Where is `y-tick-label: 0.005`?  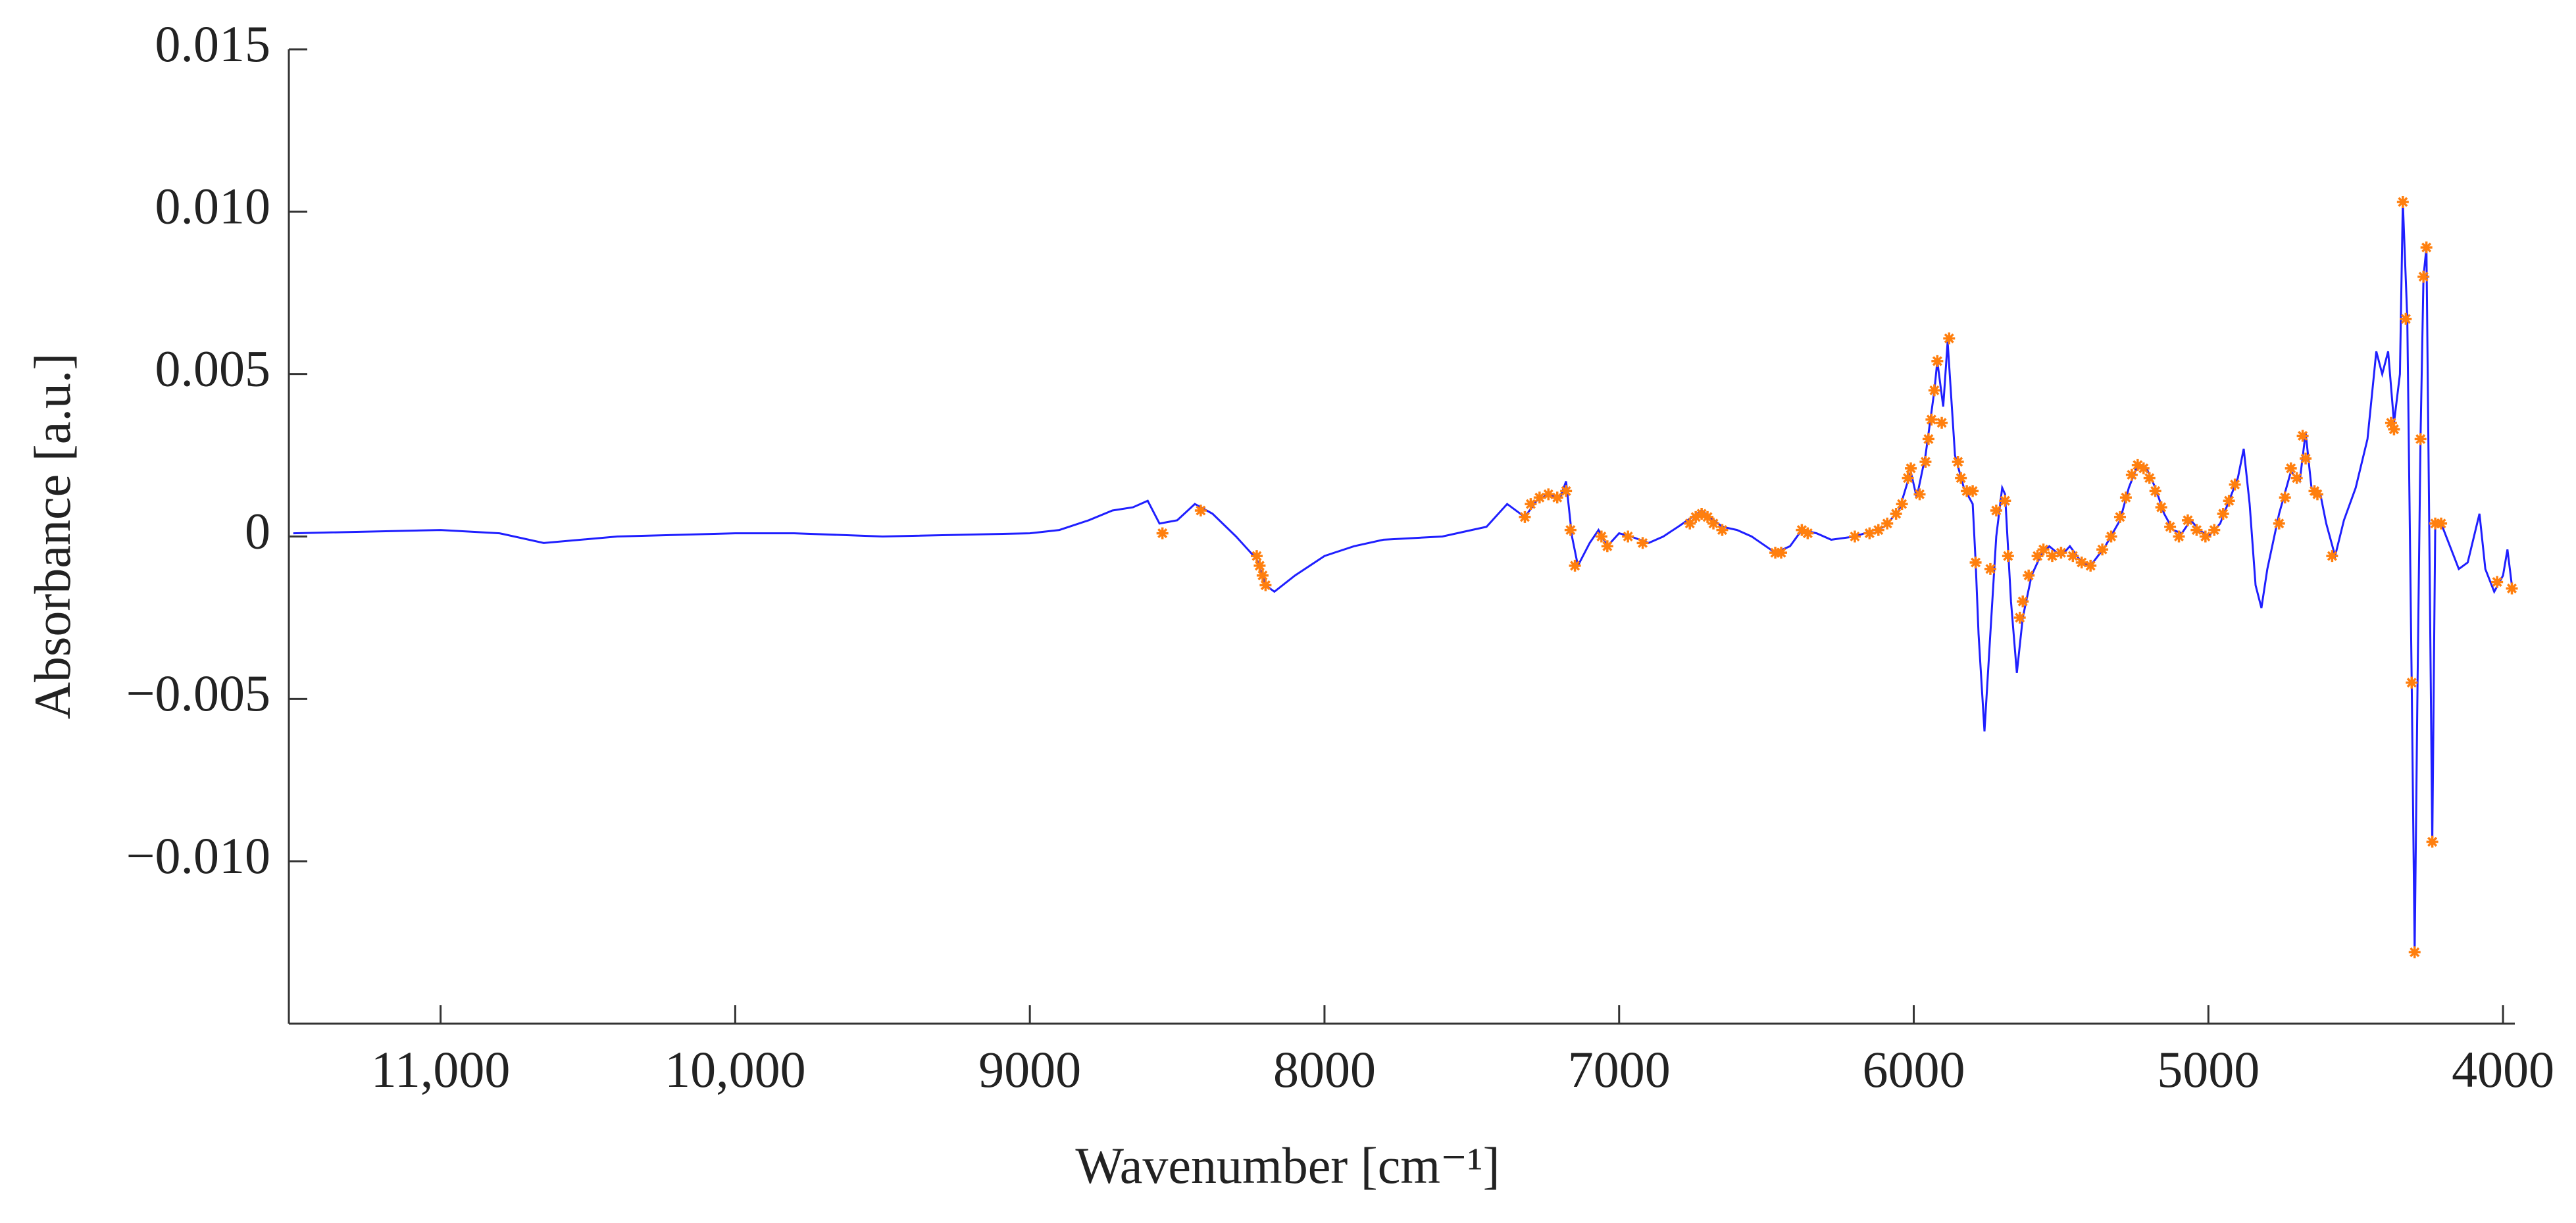
y-tick-label: 0.005 is located at coordinates (213, 368).